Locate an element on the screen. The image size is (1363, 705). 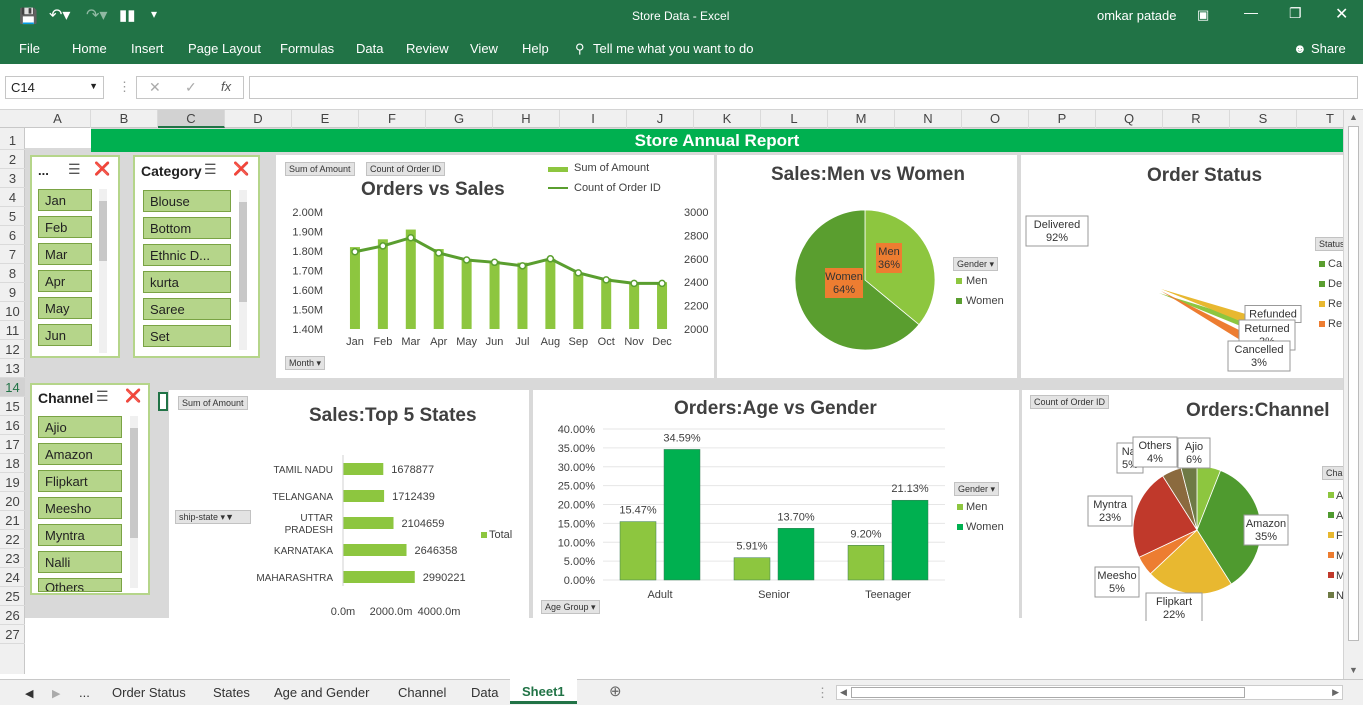
tab-file: File is located at coordinates (29, 48).